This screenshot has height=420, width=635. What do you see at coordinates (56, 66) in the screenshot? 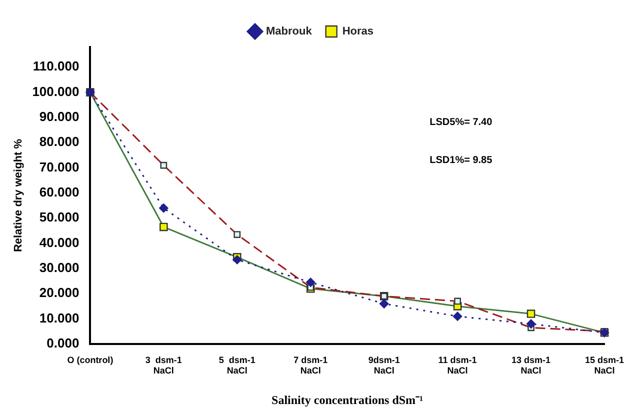
I see `y-tick-label: 110.000` at bounding box center [56, 66].